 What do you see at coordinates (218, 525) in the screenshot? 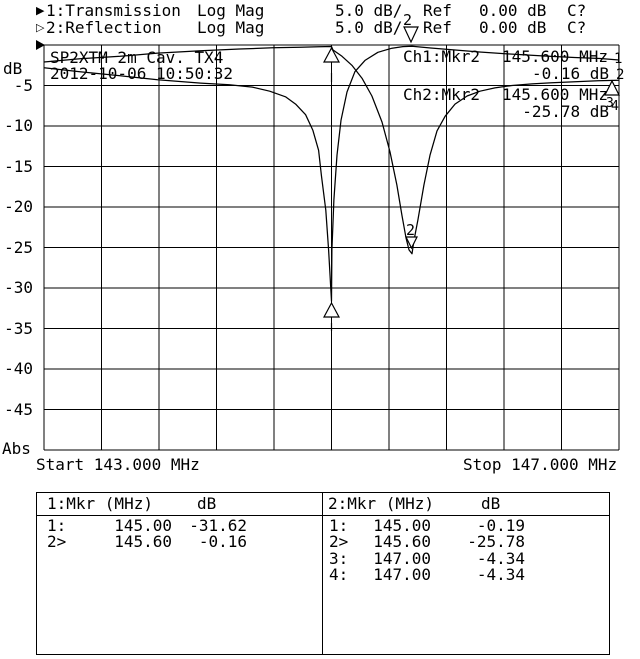
I see `marker-db-value: -31.62` at bounding box center [218, 525].